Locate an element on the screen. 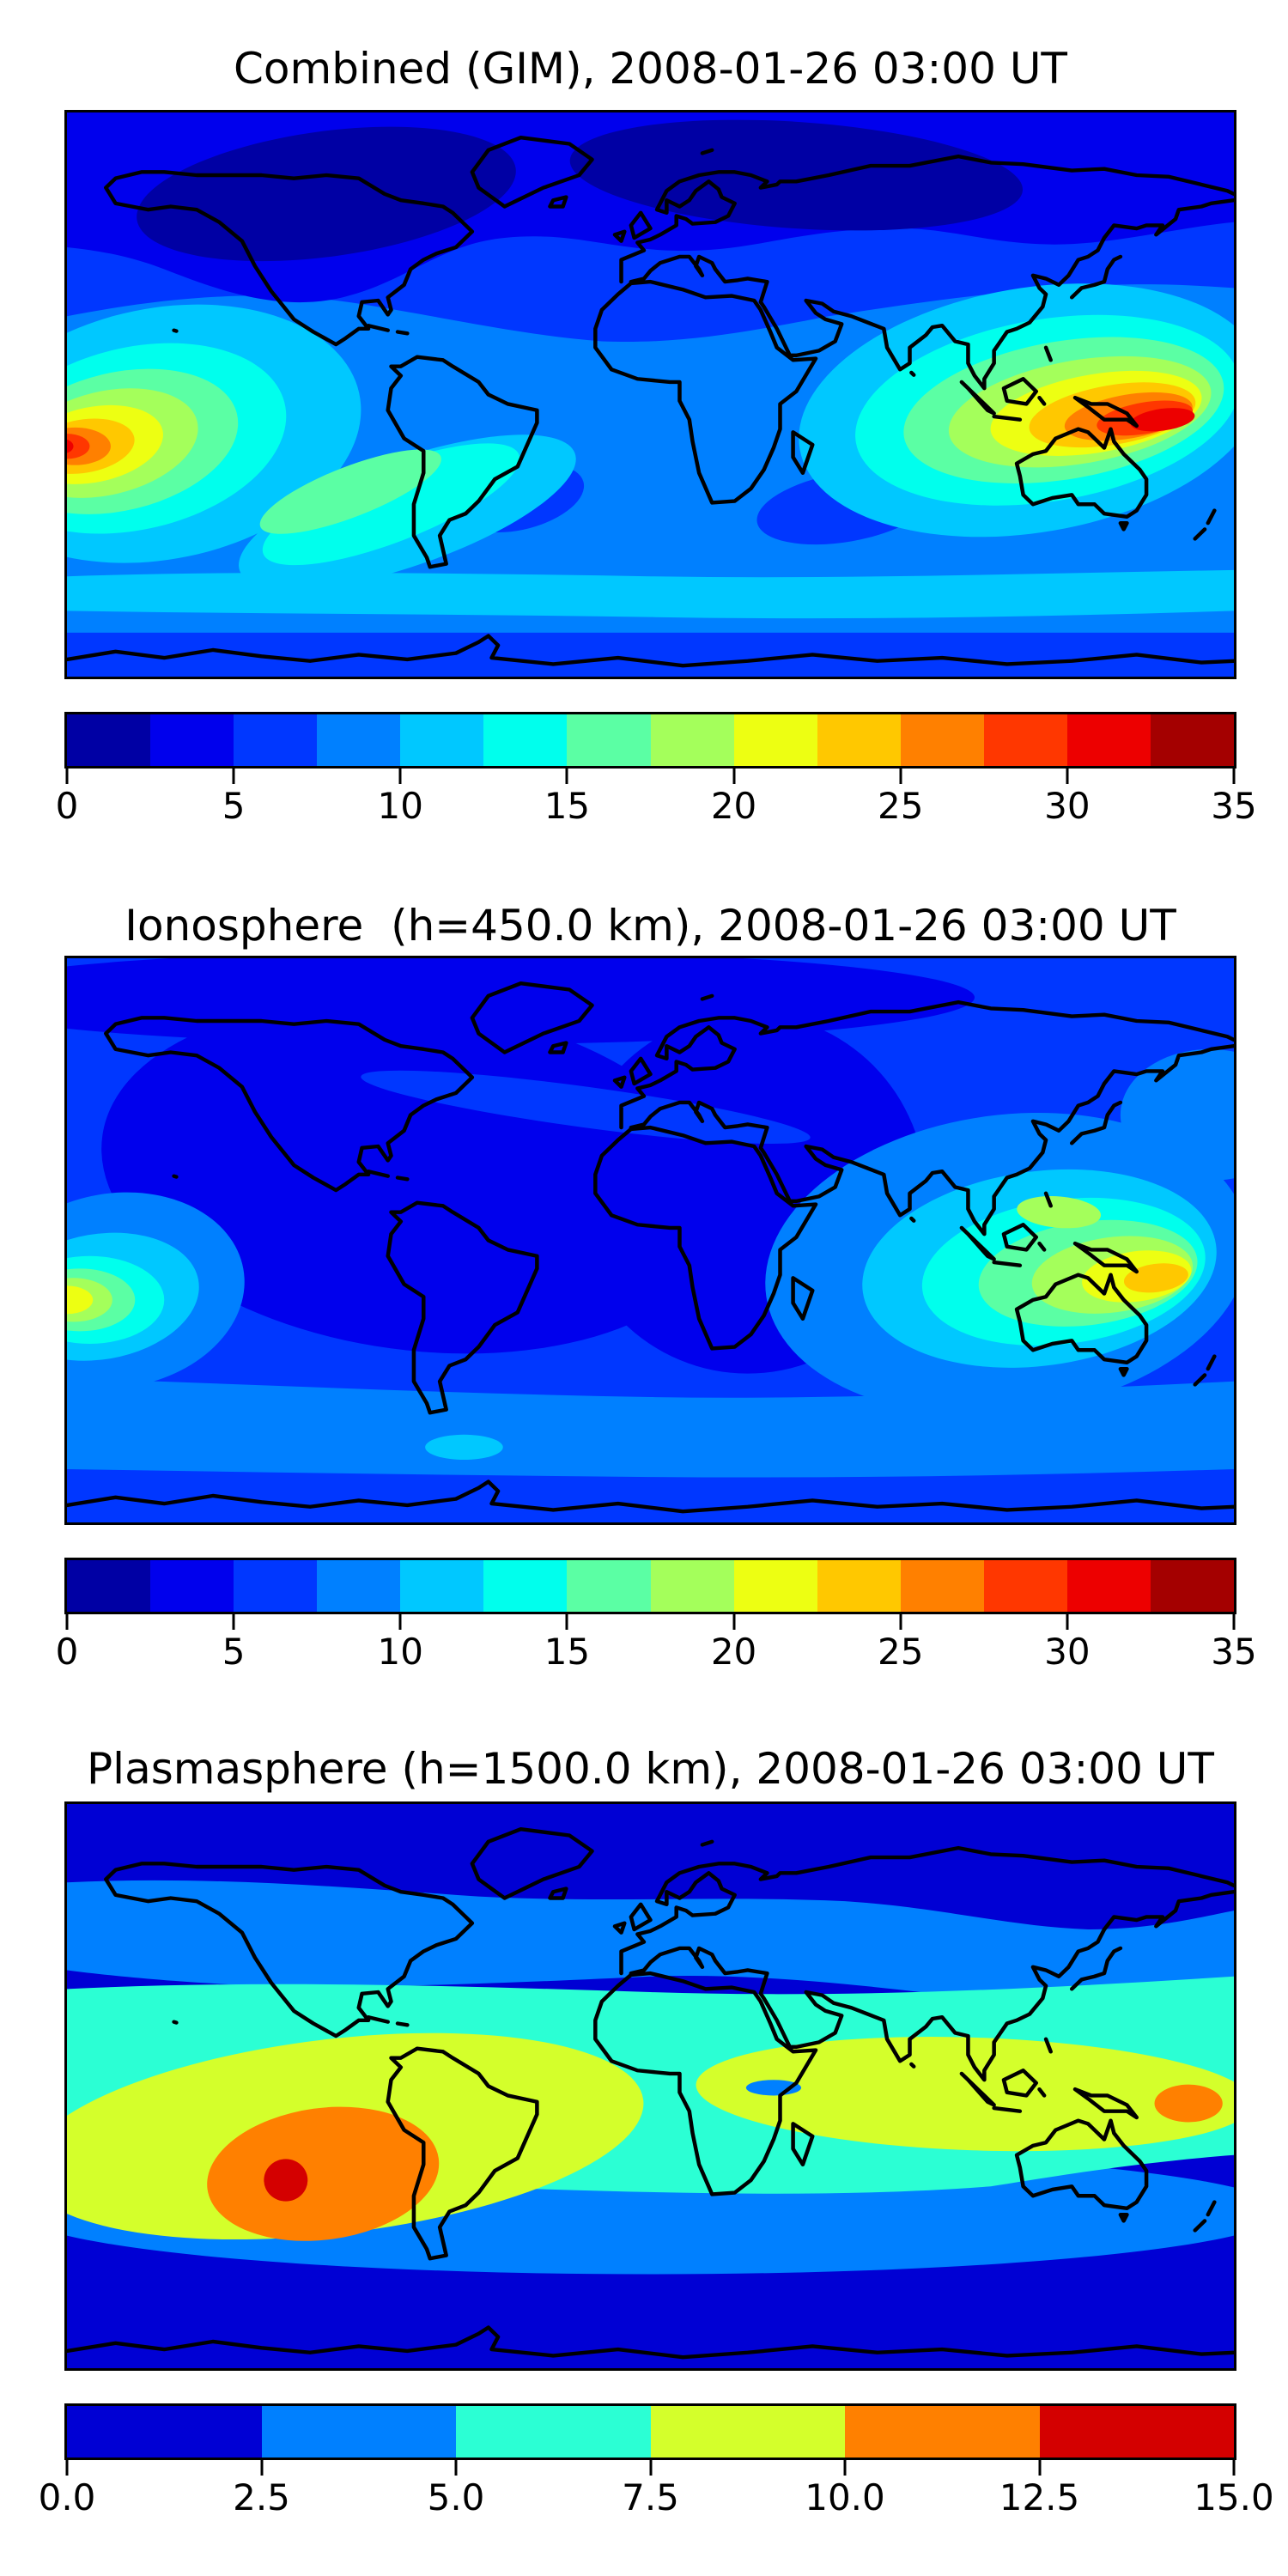 Image resolution: width=1288 pixels, height=2576 pixels. colorbar-tick-label: 7.5 is located at coordinates (651, 2497).